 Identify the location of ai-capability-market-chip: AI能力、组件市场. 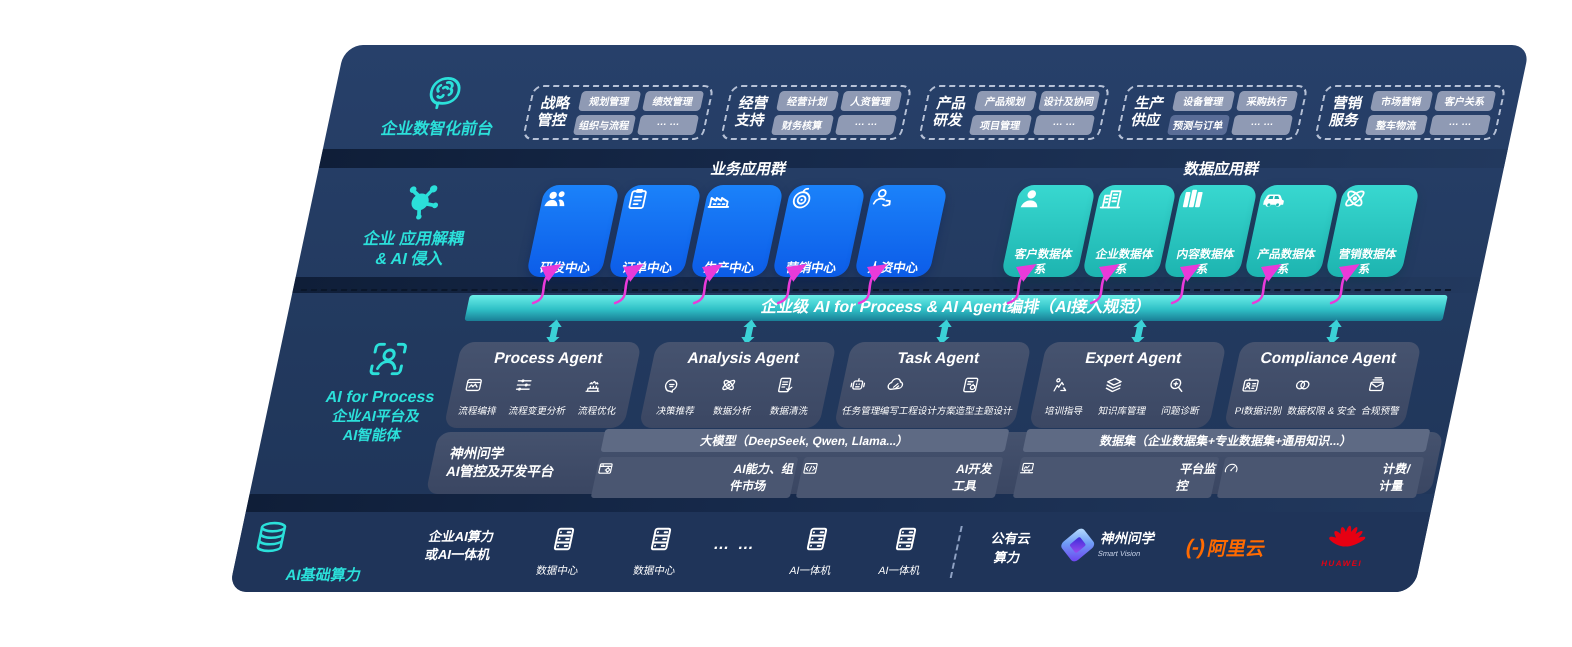
(694, 477).